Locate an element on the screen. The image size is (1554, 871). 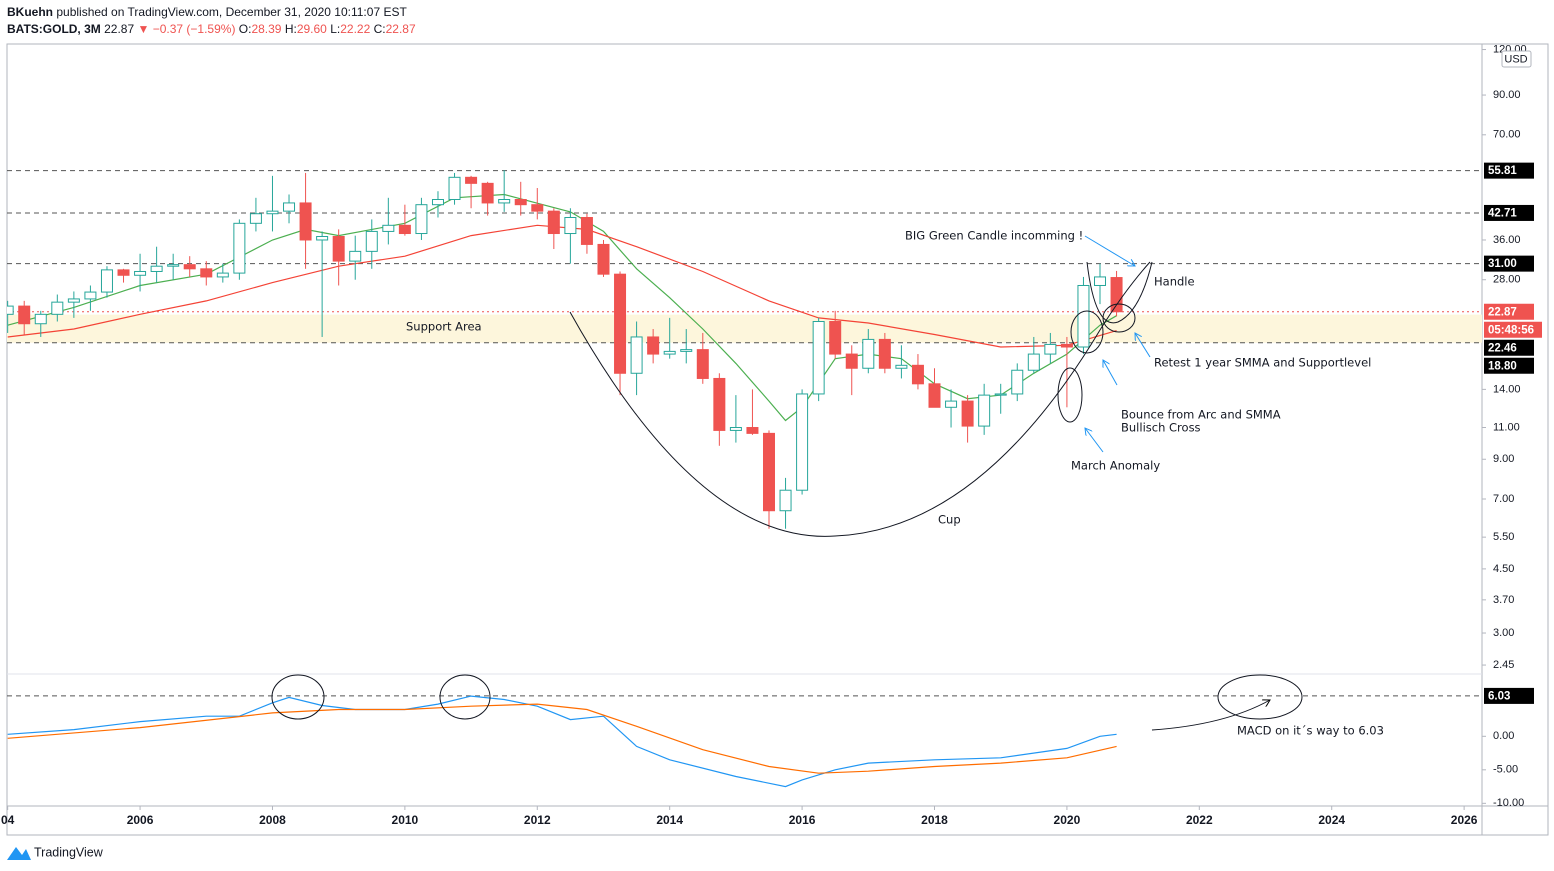
level-label: 18.80 is located at coordinates (1502, 366).